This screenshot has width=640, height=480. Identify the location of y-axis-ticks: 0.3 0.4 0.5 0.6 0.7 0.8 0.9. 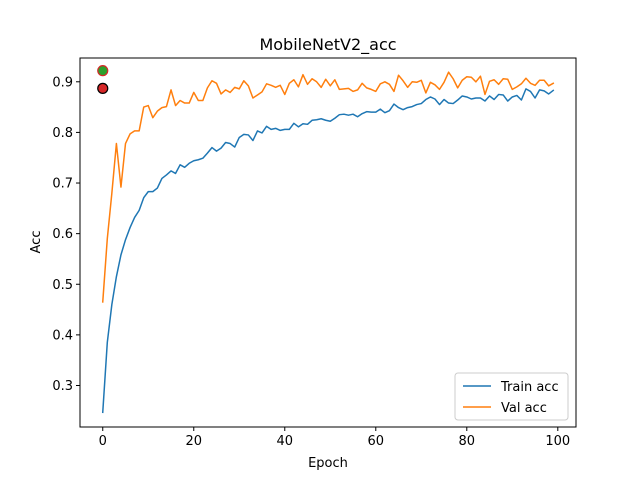
(66, 234).